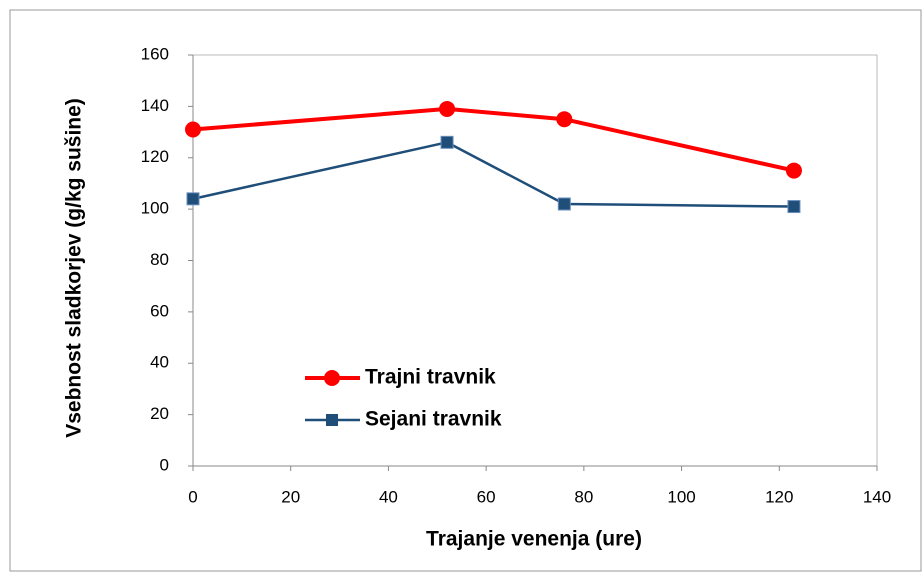 The height and width of the screenshot is (572, 922). What do you see at coordinates (290, 496) in the screenshot?
I see `x-tick-label: 20` at bounding box center [290, 496].